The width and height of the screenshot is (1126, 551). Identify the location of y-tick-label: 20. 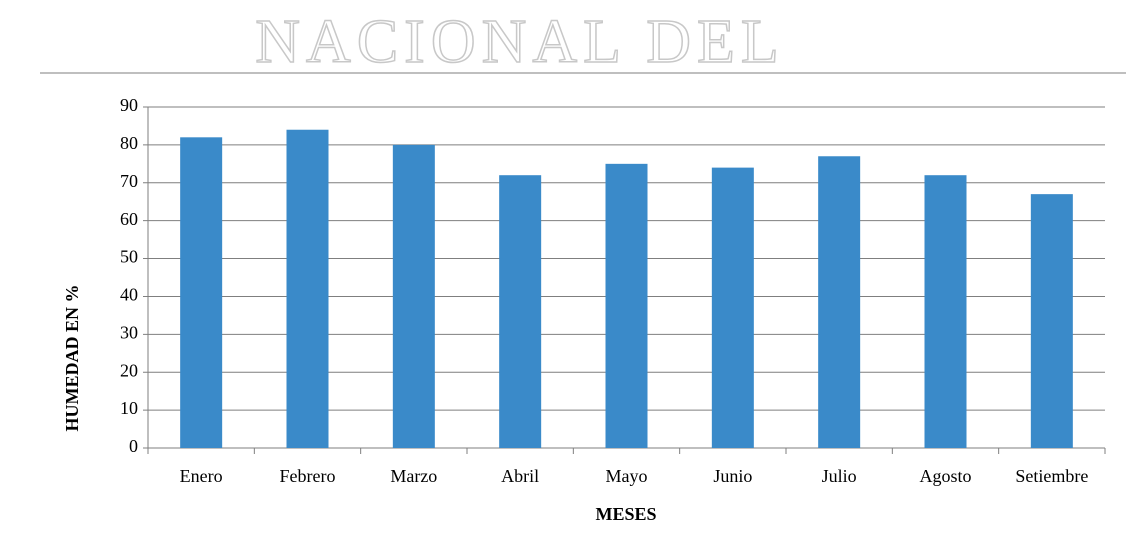
(129, 370).